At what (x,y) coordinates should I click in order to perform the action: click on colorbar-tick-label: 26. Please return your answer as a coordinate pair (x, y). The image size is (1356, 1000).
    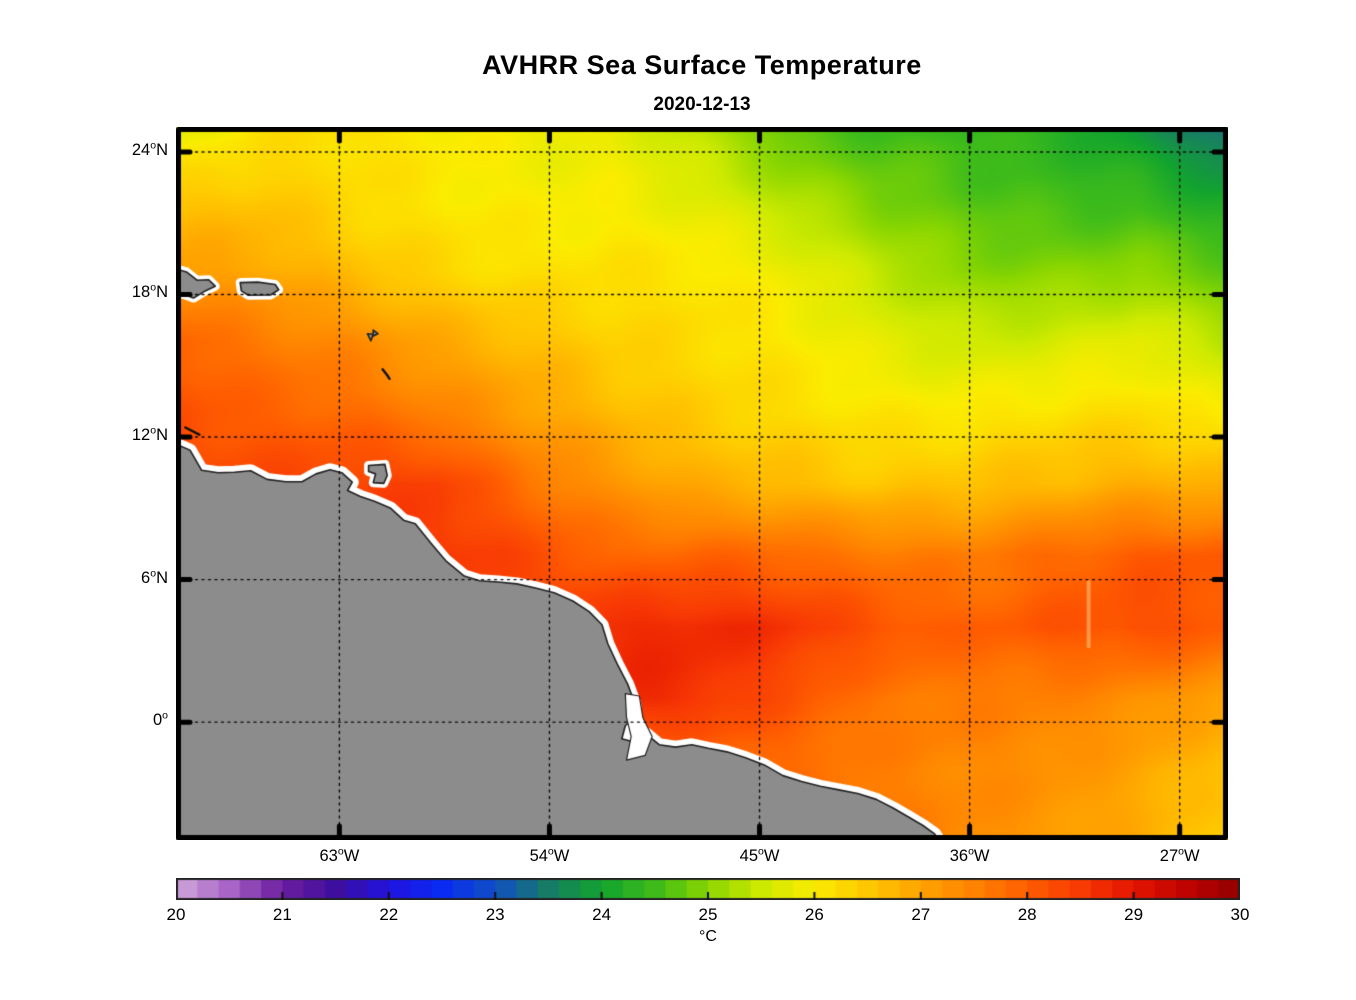
    Looking at the image, I should click on (814, 914).